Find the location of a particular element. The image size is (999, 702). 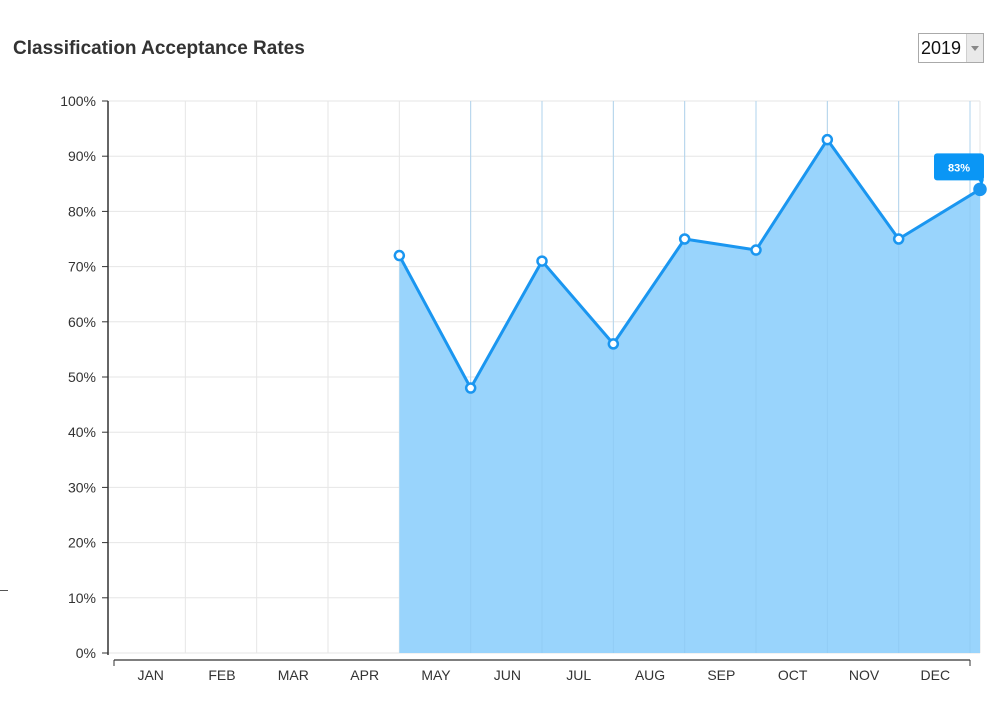

y-tick-label: 40% is located at coordinates (82, 432).